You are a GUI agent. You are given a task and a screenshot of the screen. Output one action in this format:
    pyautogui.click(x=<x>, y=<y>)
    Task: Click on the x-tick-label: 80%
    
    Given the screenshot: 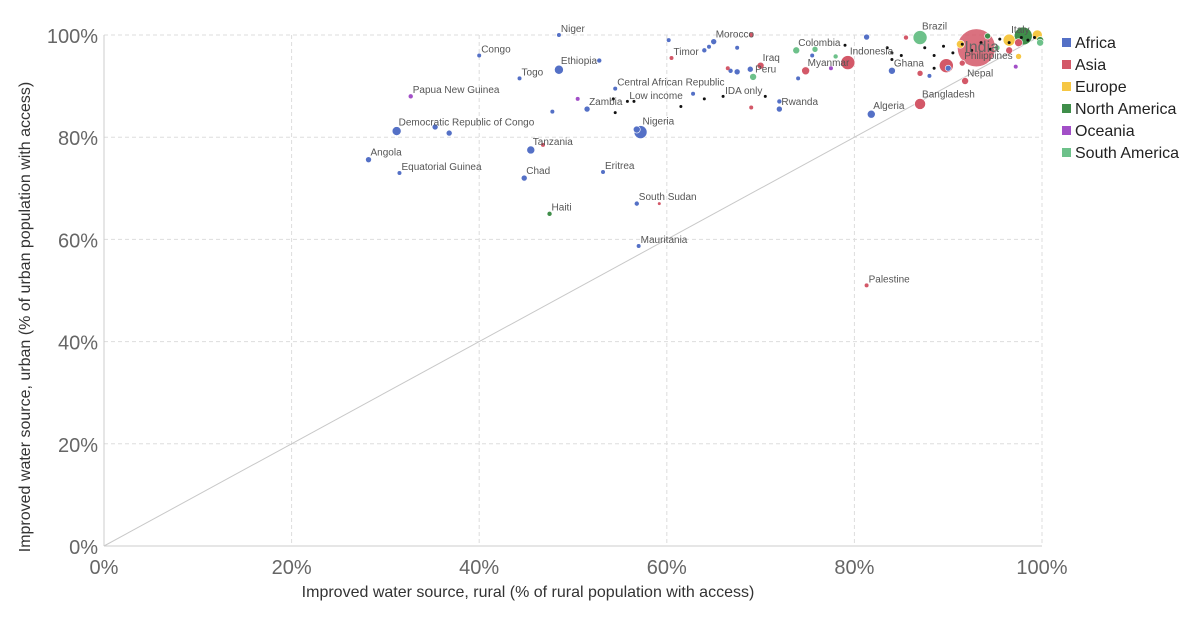 What is the action you would take?
    pyautogui.click(x=854, y=568)
    